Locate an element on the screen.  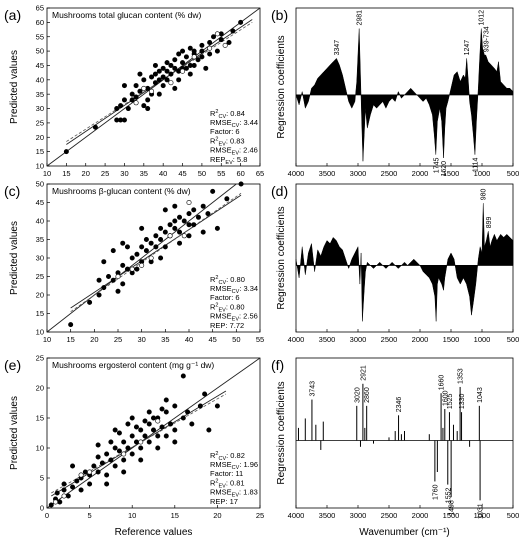
panel-label: (c) is located at coordinates (12, 191).